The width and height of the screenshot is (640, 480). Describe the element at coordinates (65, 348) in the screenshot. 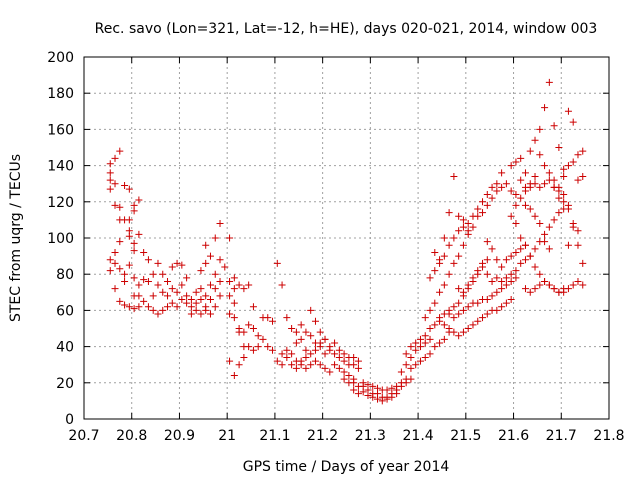

I see `y-tick-label: 40` at that location.